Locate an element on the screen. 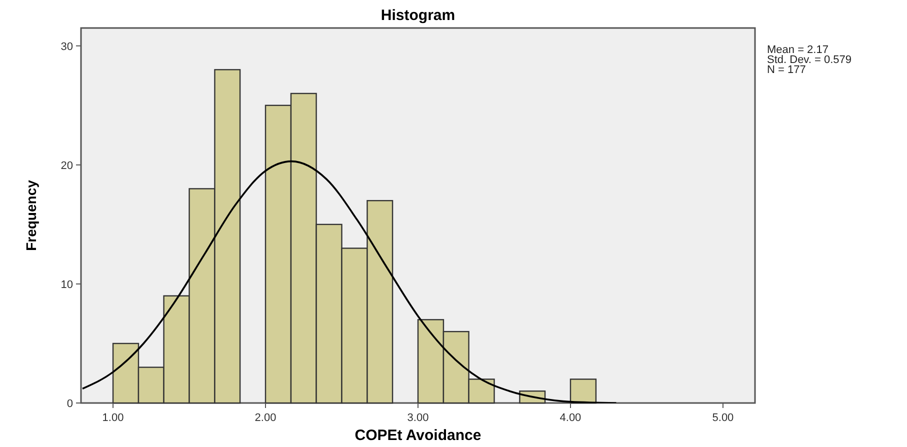 Image resolution: width=907 pixels, height=447 pixels. y-tick-label: 10 is located at coordinates (66, 284).